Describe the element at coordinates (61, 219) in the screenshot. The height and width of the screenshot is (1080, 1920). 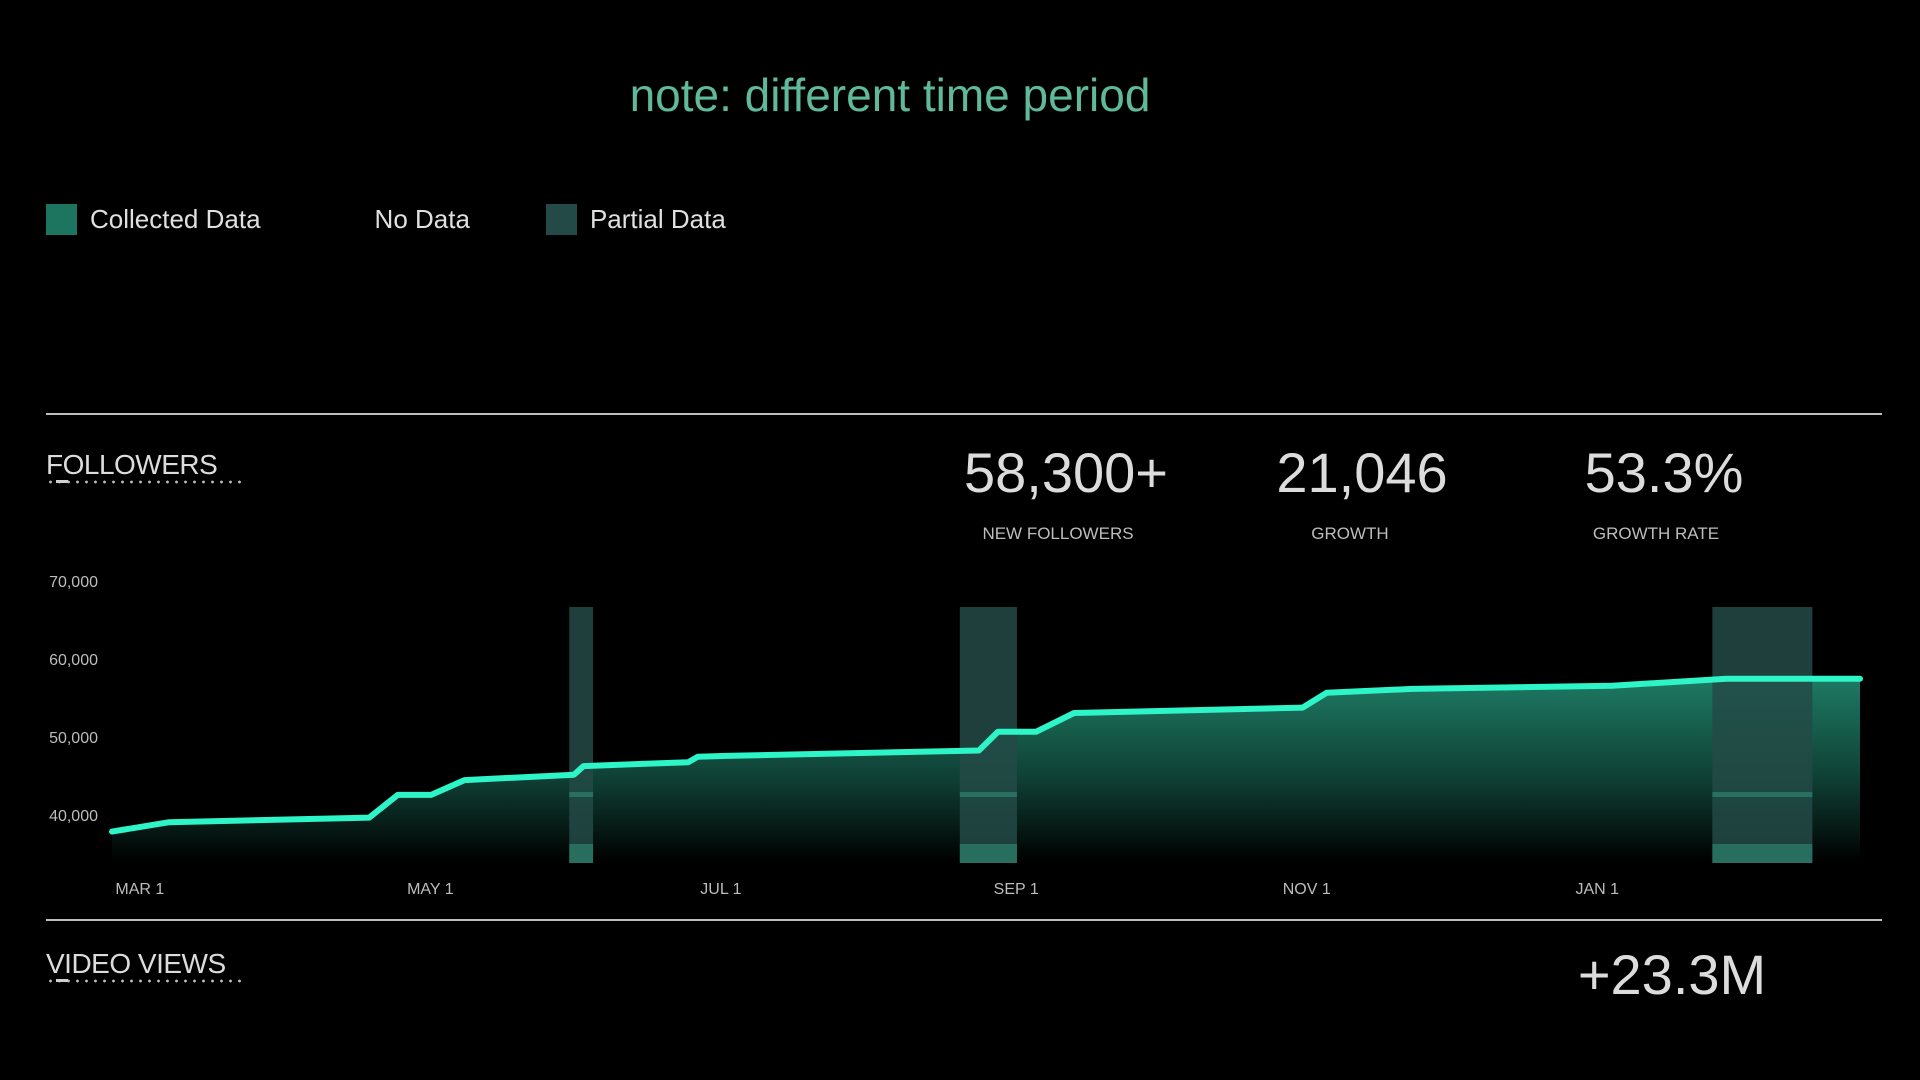
I see `collected-swatch` at that location.